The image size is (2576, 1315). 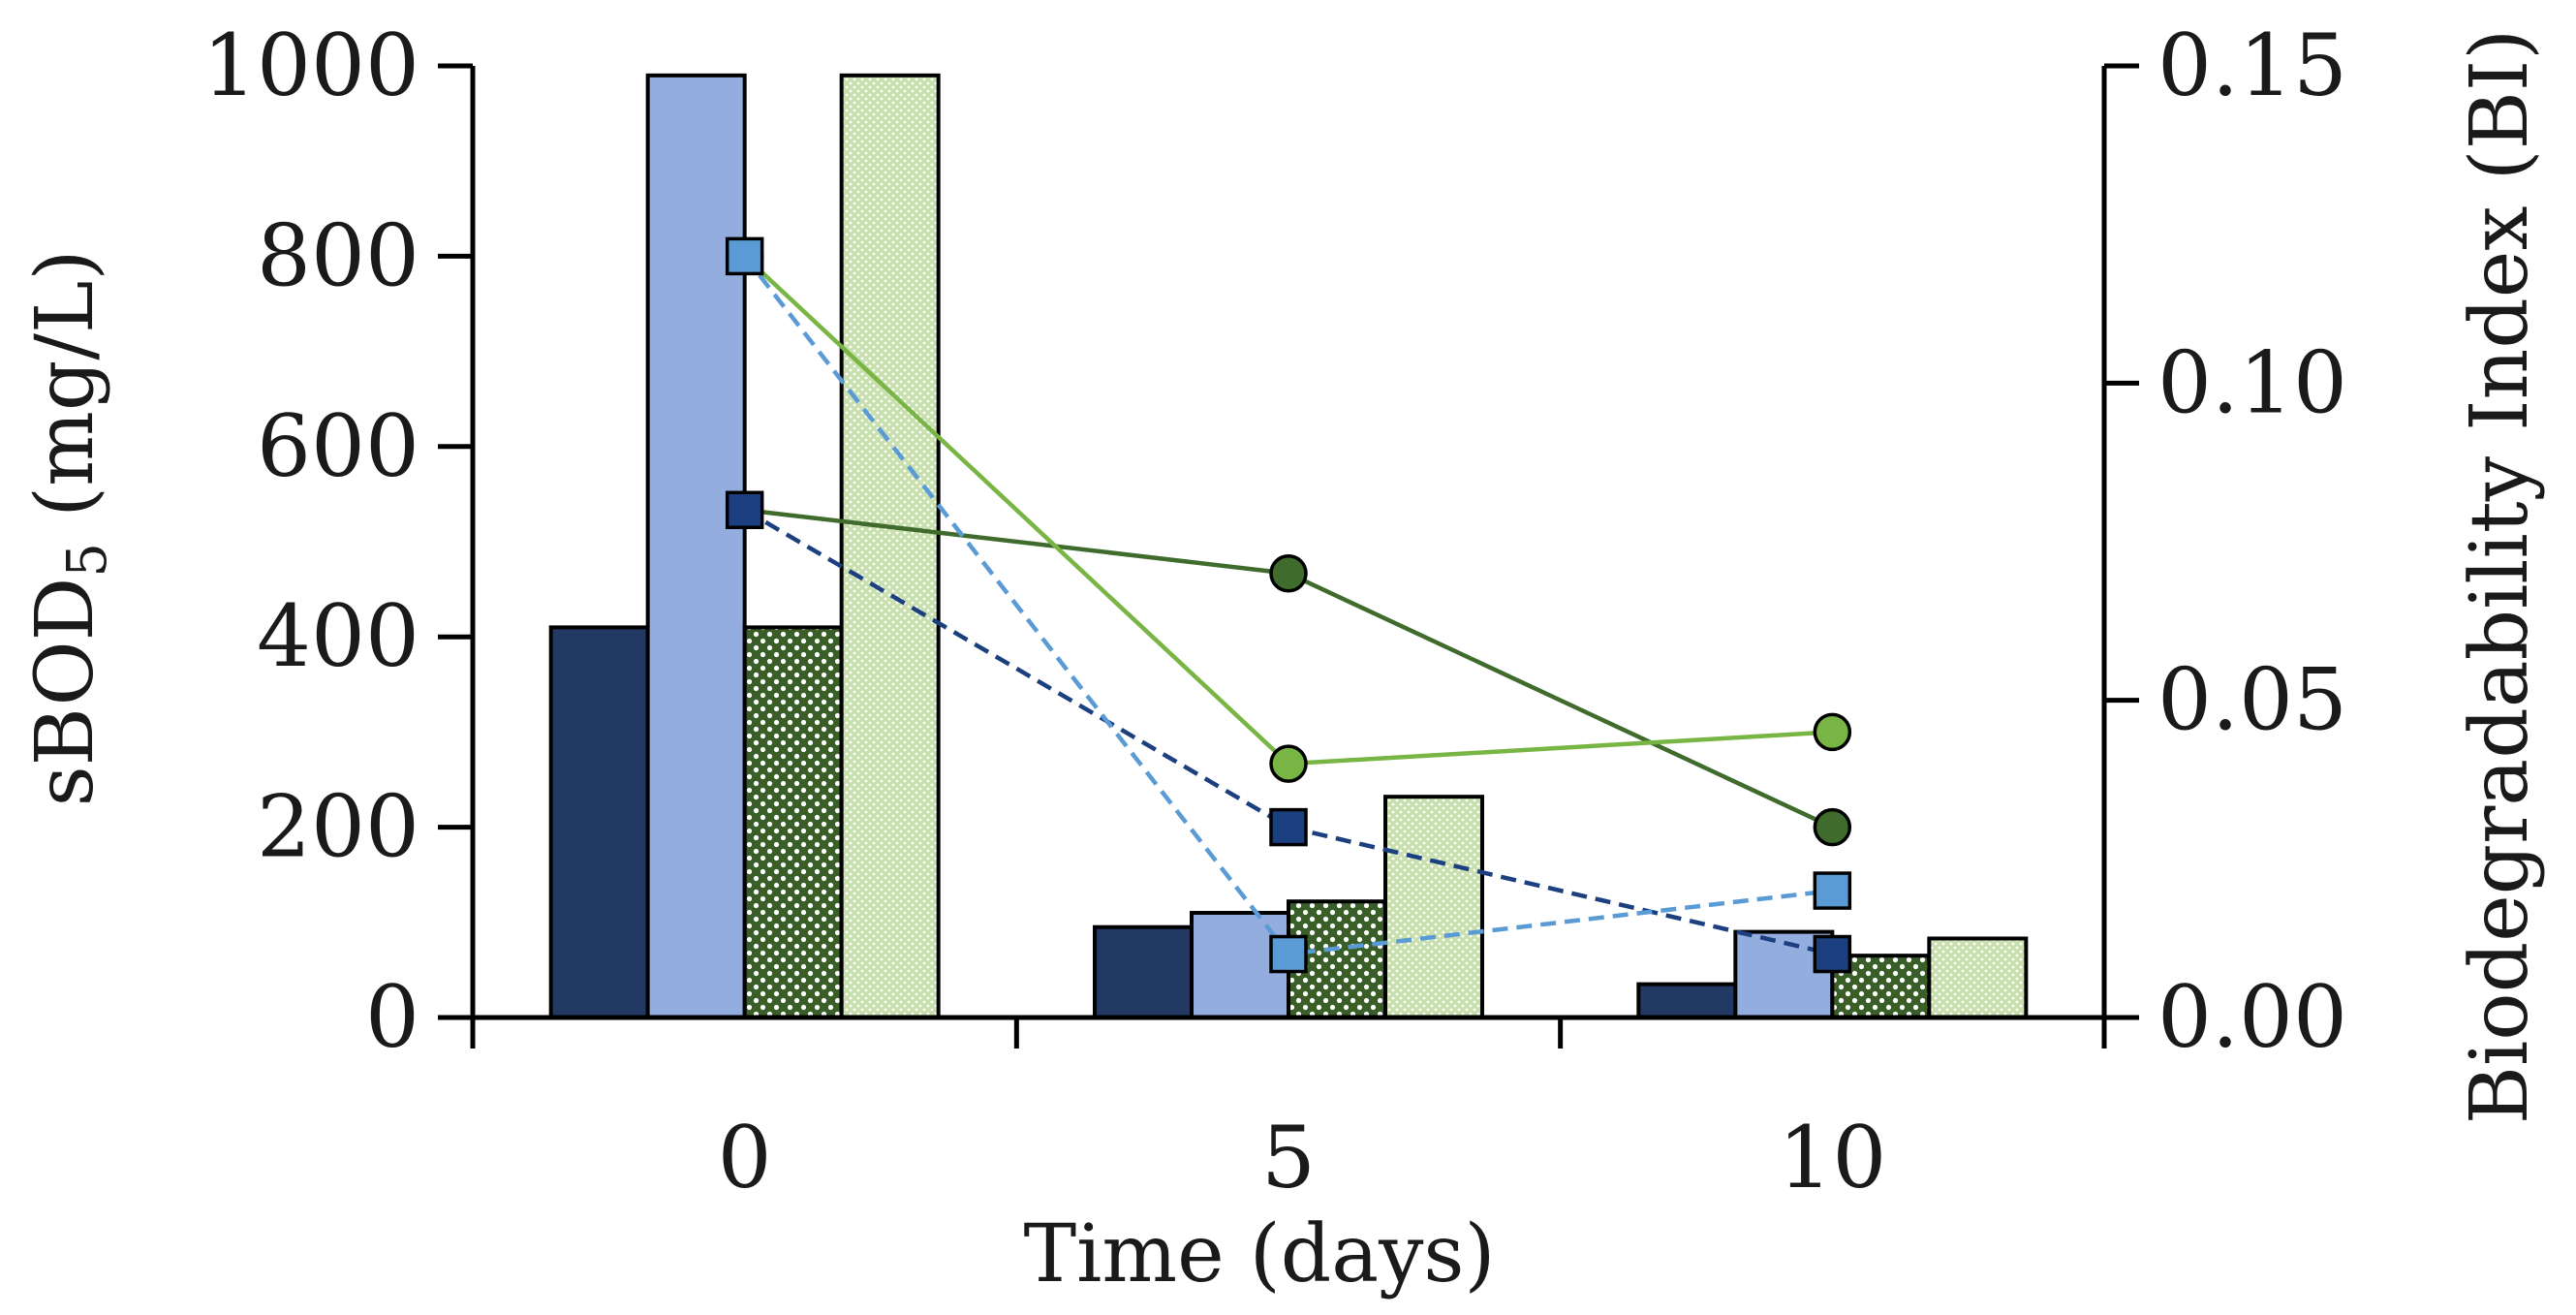 What do you see at coordinates (2500, 577) in the screenshot?
I see `y2-axis-title: Biodegradability Index (BI)` at bounding box center [2500, 577].